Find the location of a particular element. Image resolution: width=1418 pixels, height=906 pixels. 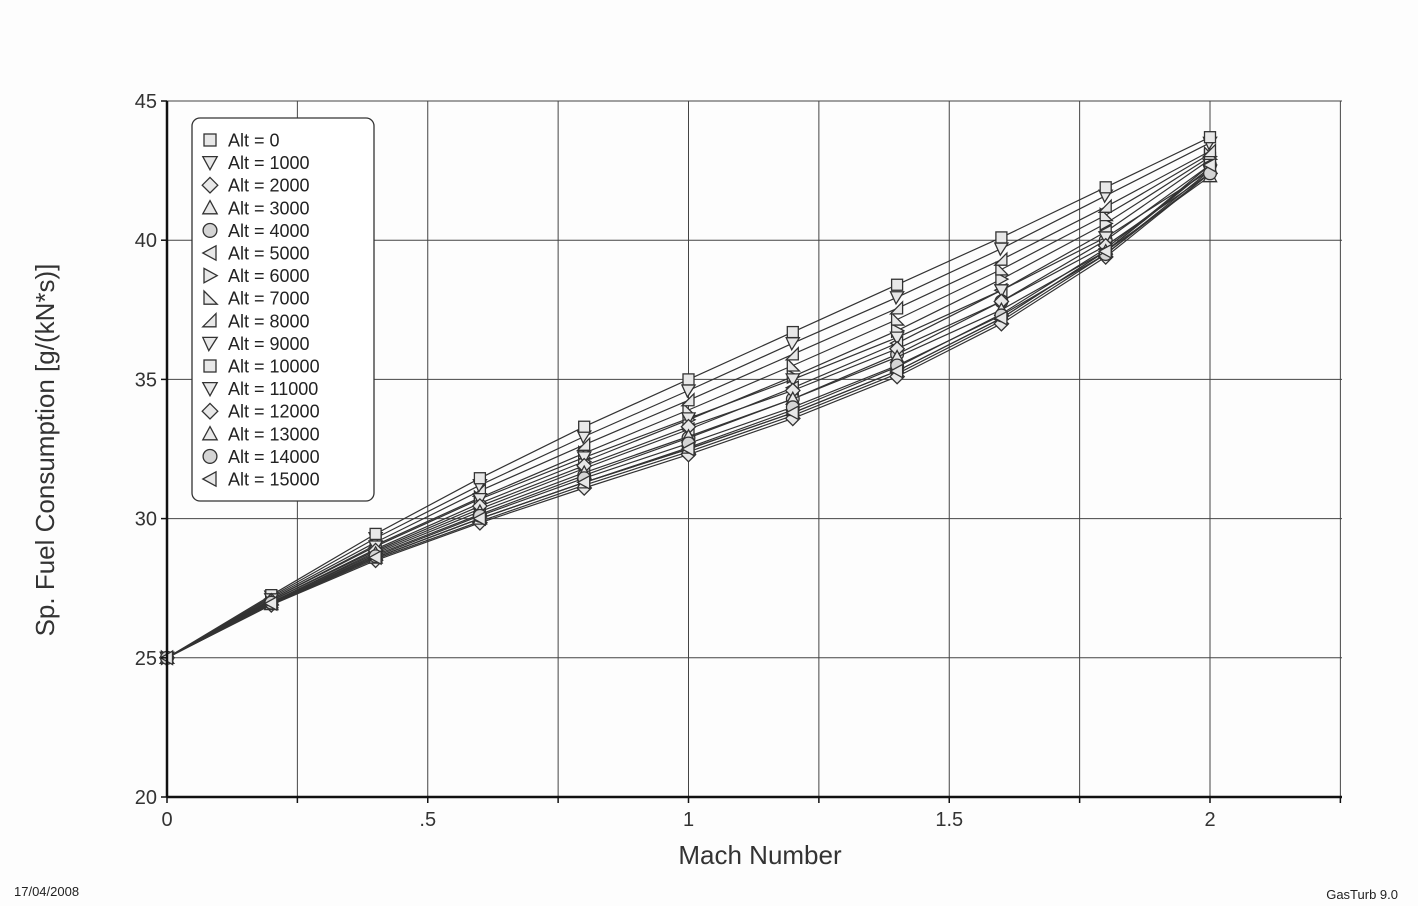

y-axis-title: Sp. Fuel Consumption [g/(kN*s)] is located at coordinates (45, 450).